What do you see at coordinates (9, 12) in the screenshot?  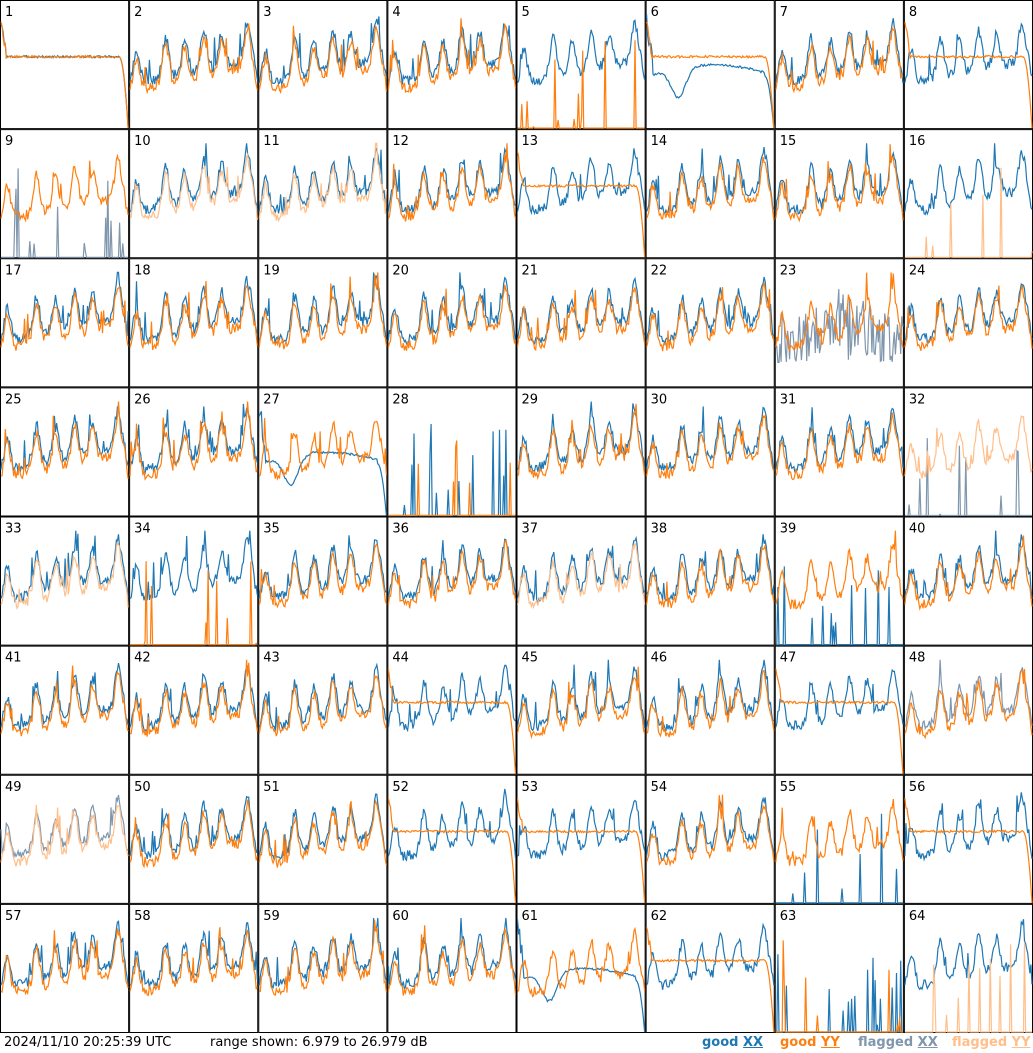 I see `panel-label: 1` at bounding box center [9, 12].